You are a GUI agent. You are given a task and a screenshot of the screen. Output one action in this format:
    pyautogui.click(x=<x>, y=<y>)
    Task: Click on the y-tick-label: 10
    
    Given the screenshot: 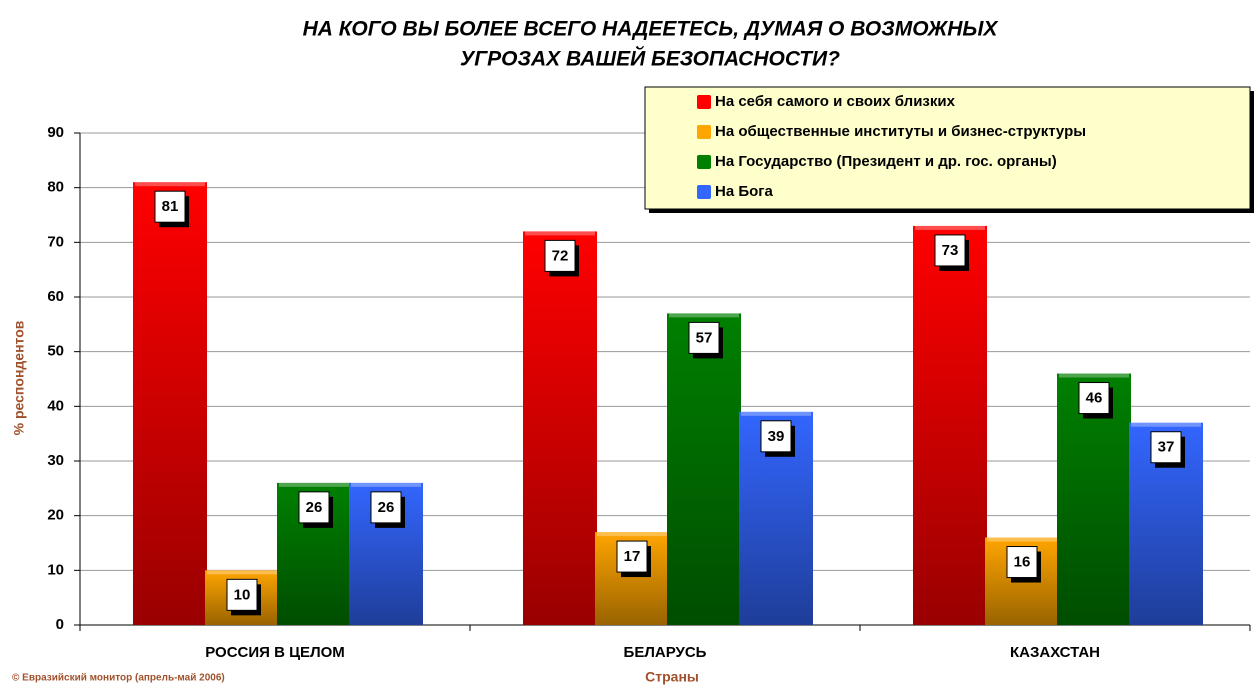 What is the action you would take?
    pyautogui.click(x=55, y=569)
    